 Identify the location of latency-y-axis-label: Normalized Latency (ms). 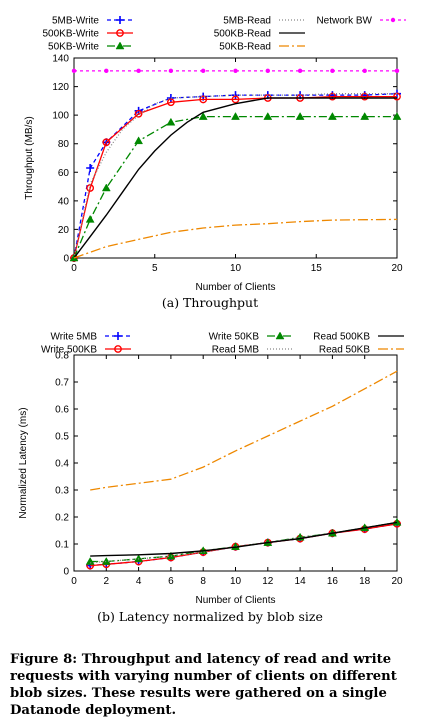
(23, 462).